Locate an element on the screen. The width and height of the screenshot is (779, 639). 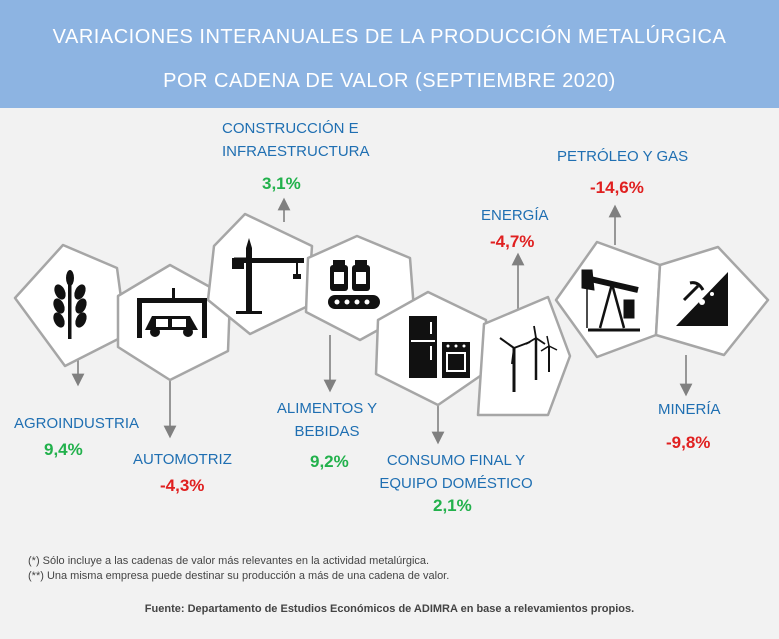
label-petroleo: PETRÓLEO Y GAS is located at coordinates (623, 156).